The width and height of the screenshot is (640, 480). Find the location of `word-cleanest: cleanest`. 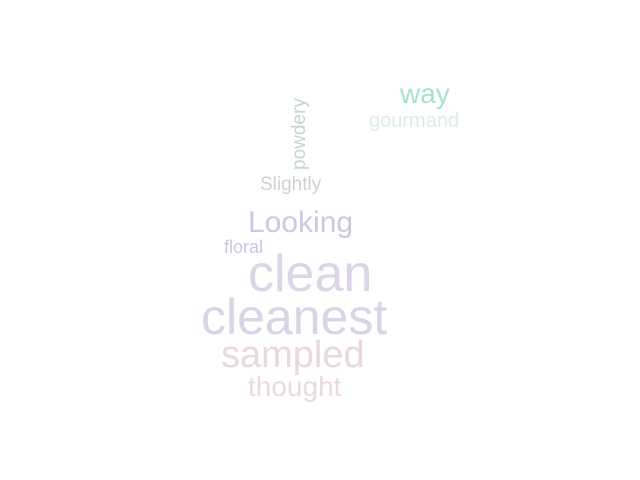

word-cleanest: cleanest is located at coordinates (294, 317).